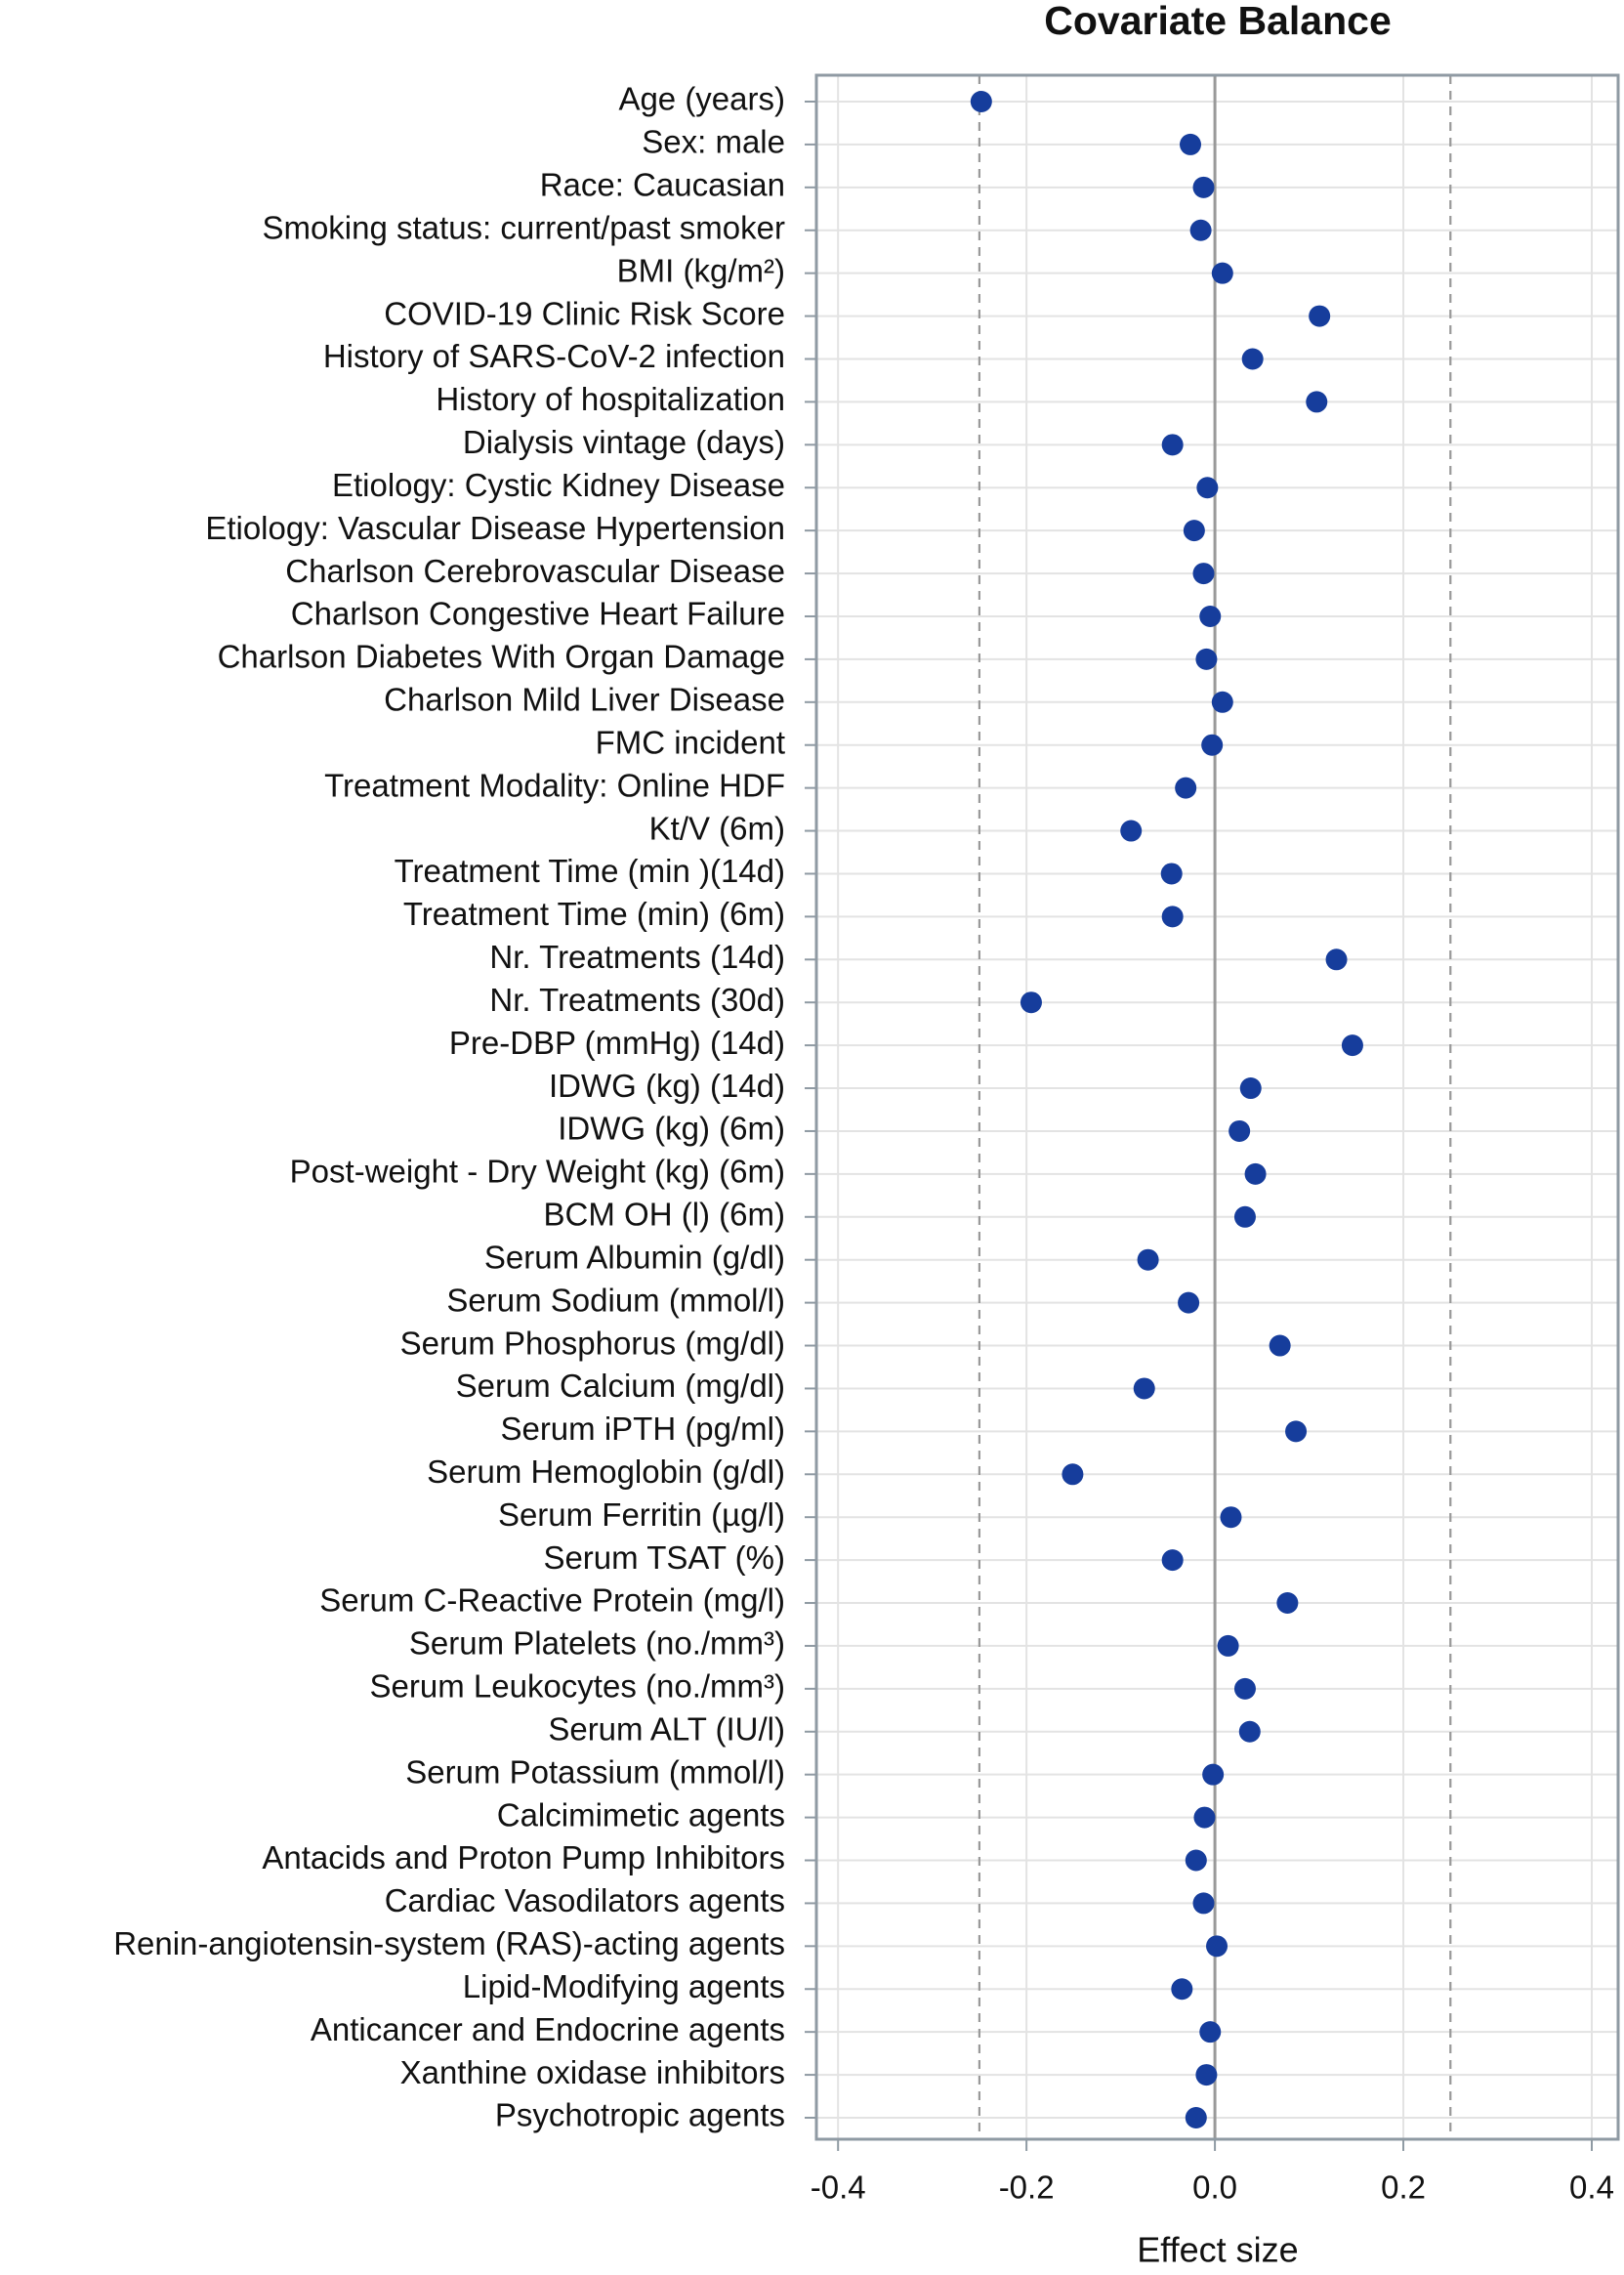 The height and width of the screenshot is (2275, 1624). I want to click on y-tick-label: Dialysis vintage (days), so click(624, 442).